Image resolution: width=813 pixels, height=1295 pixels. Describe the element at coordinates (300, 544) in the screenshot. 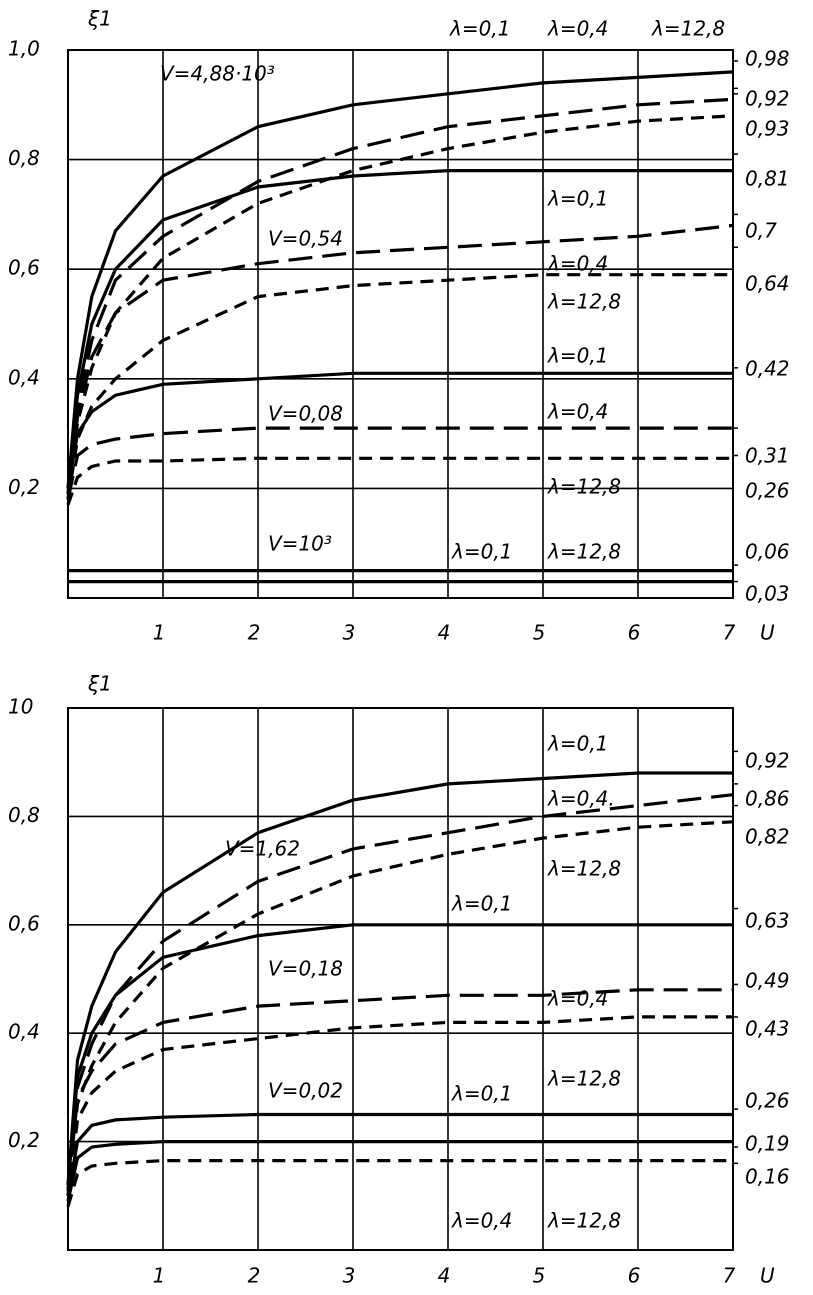

I see `annotation: V=10³` at that location.